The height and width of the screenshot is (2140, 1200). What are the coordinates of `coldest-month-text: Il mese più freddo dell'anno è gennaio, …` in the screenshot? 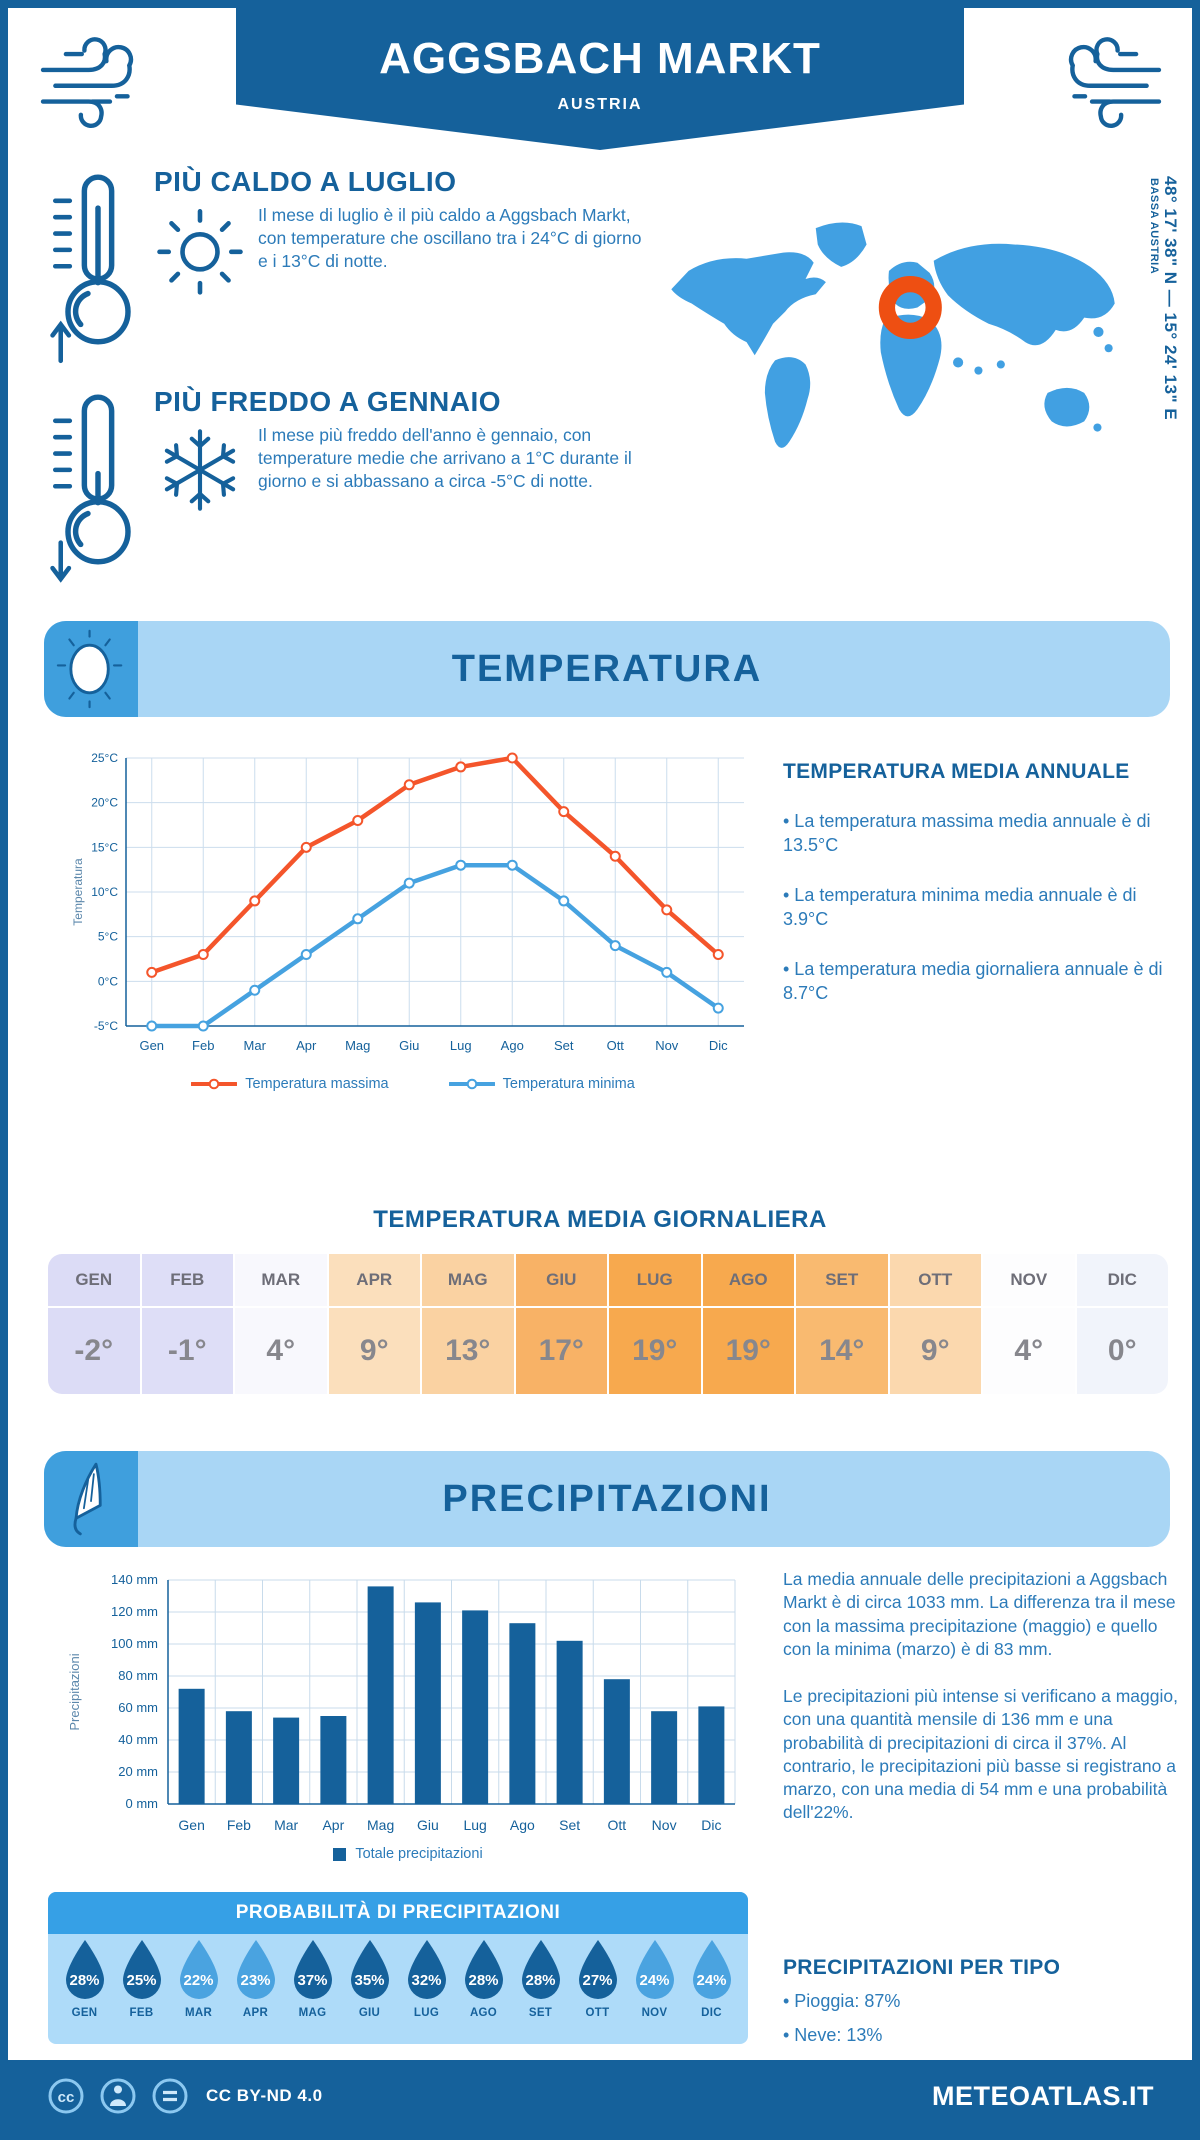 It's located at (445, 458).